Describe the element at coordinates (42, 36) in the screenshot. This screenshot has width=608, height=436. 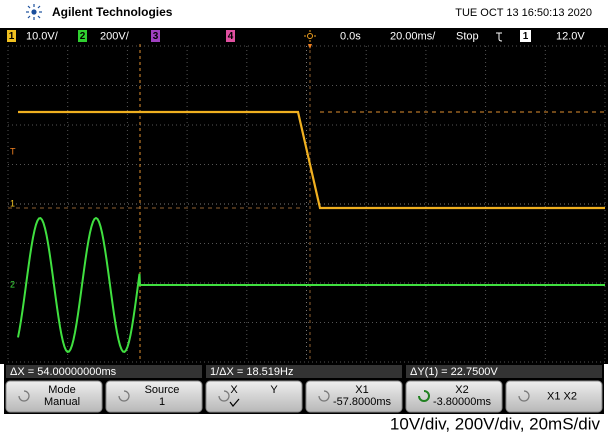
I see `ch1-scale: 10.0V/` at that location.